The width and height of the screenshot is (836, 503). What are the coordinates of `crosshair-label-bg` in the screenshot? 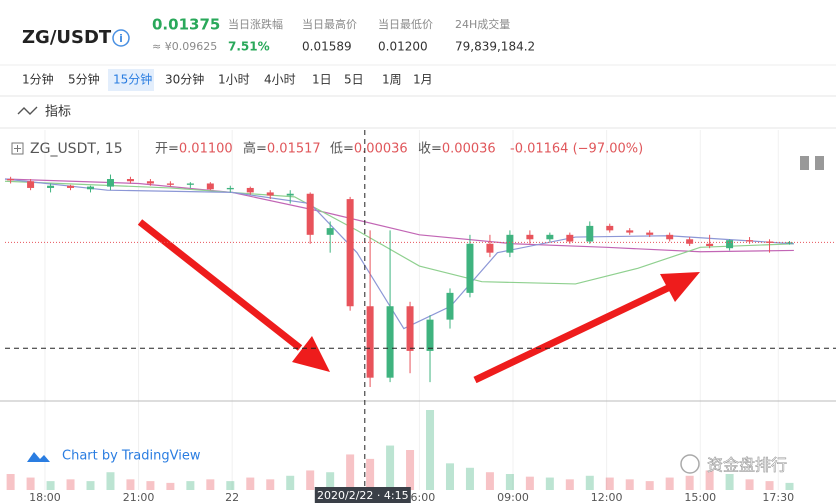 It's located at (362, 495).